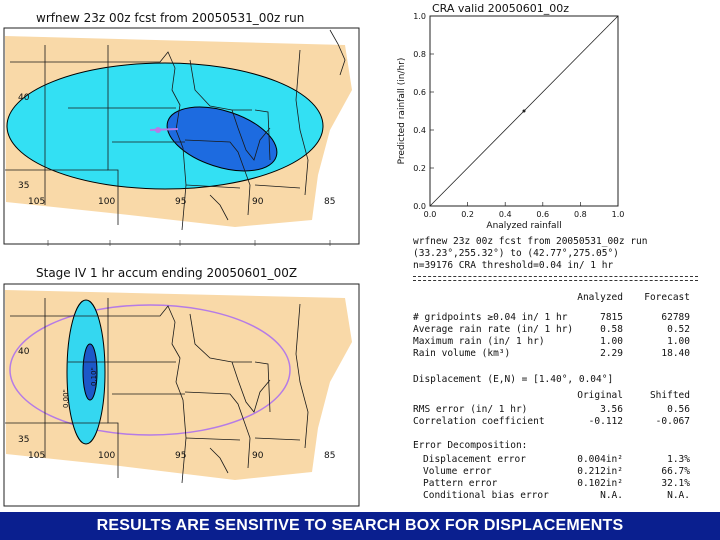 The image size is (720, 540). I want to click on decomp-row-value: 0.004in², so click(600, 459).